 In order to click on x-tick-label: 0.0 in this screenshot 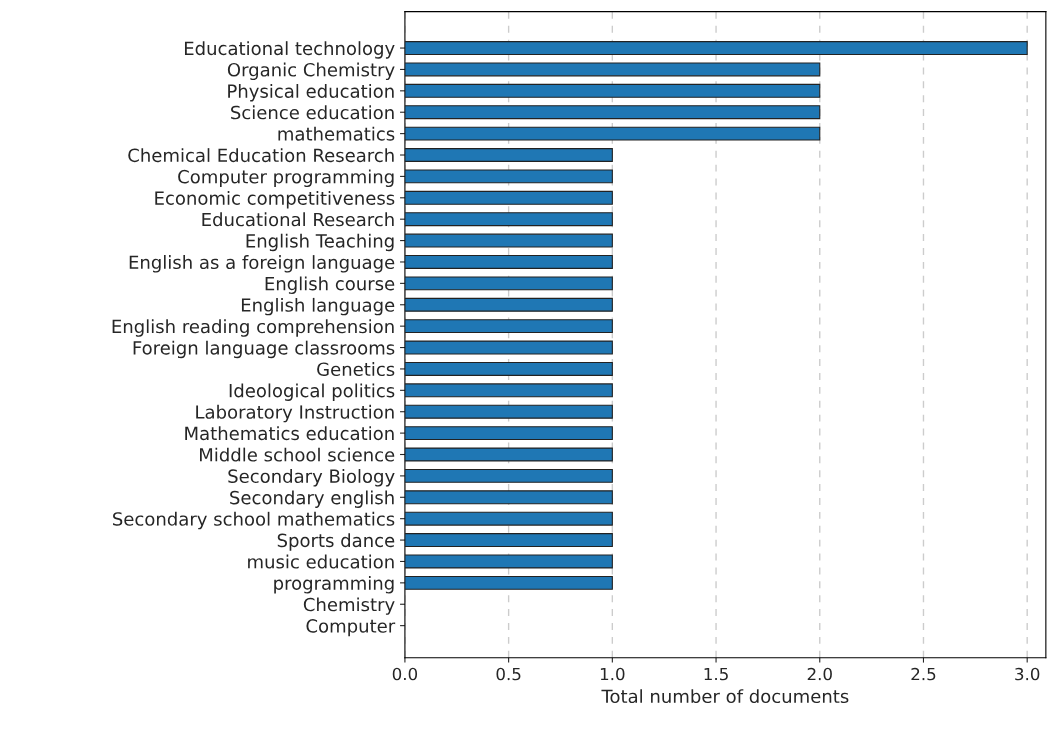, I will do `click(405, 674)`.